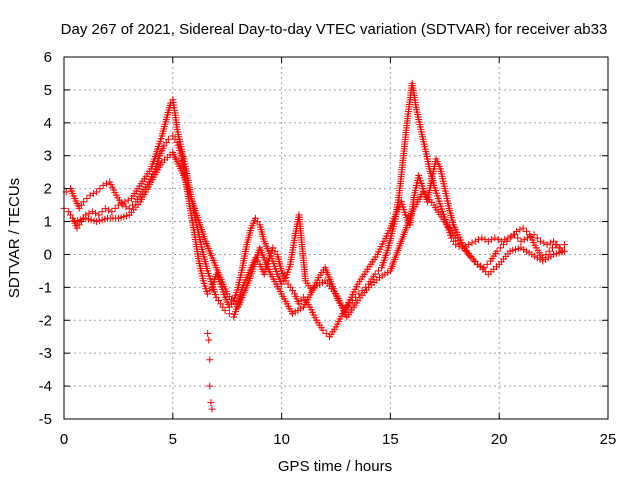 The height and width of the screenshot is (480, 640). What do you see at coordinates (608, 439) in the screenshot?
I see `x-tick-label: 25` at bounding box center [608, 439].